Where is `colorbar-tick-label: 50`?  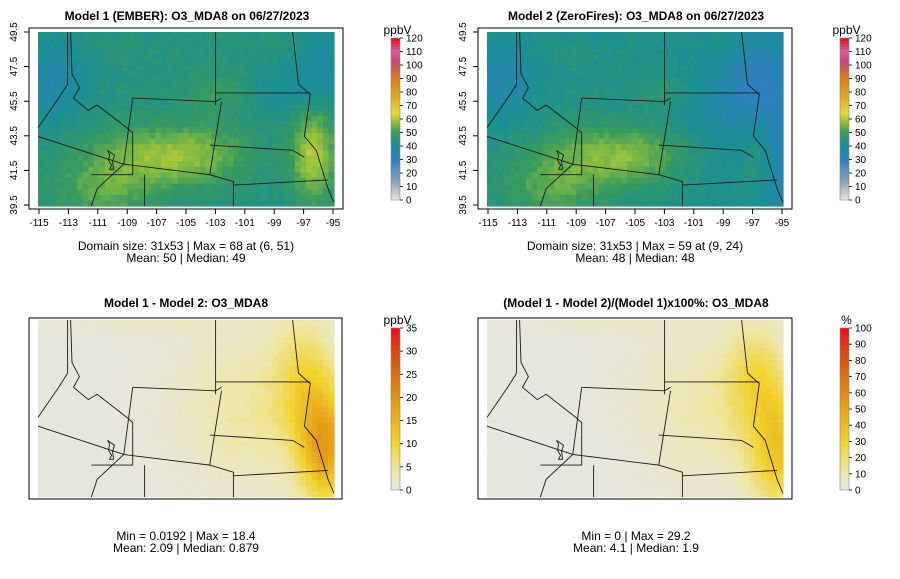 colorbar-tick-label: 50 is located at coordinates (861, 133).